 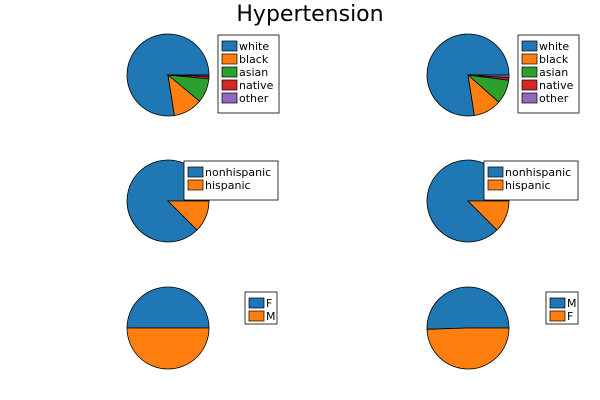 I want to click on legend: FM, so click(x=261, y=308).